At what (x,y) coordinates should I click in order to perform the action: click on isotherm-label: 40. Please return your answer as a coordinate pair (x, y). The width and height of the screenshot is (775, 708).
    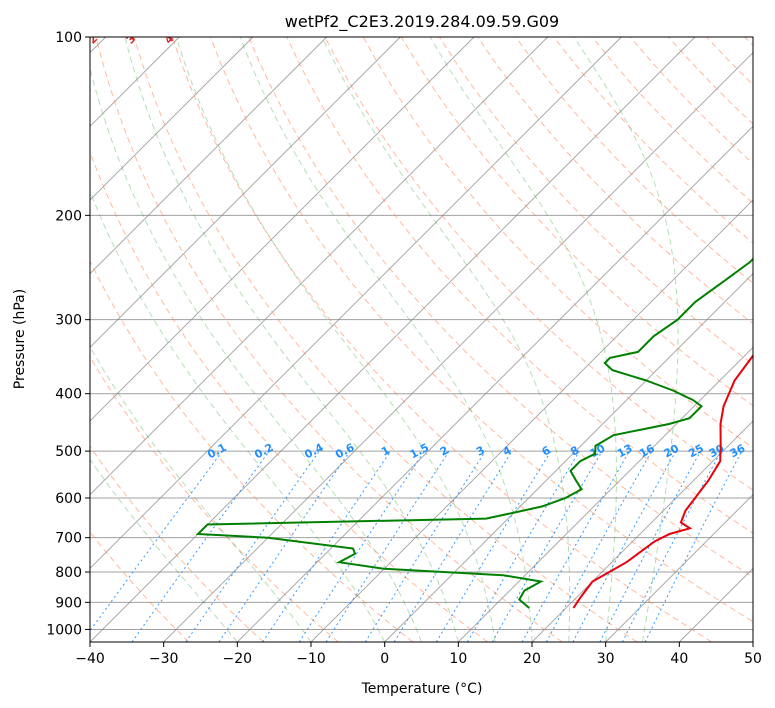
    Looking at the image, I should click on (172, 36).